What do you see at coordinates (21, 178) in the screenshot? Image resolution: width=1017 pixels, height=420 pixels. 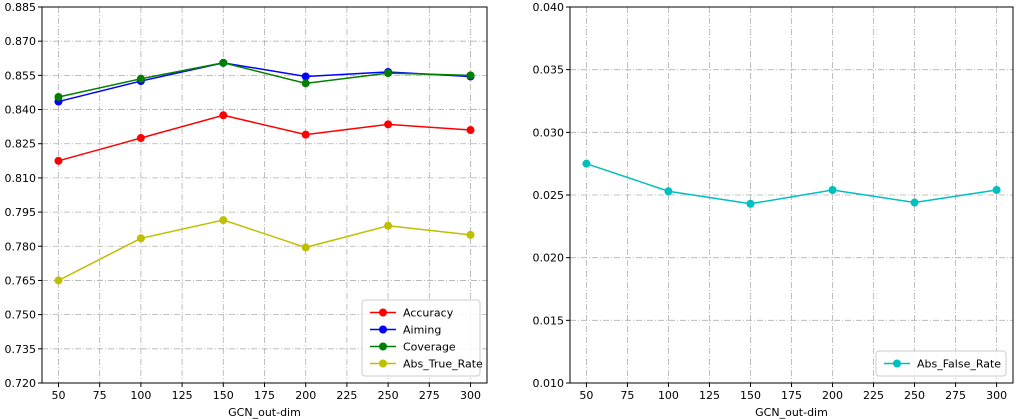 I see `y-tick-label: 0.810` at bounding box center [21, 178].